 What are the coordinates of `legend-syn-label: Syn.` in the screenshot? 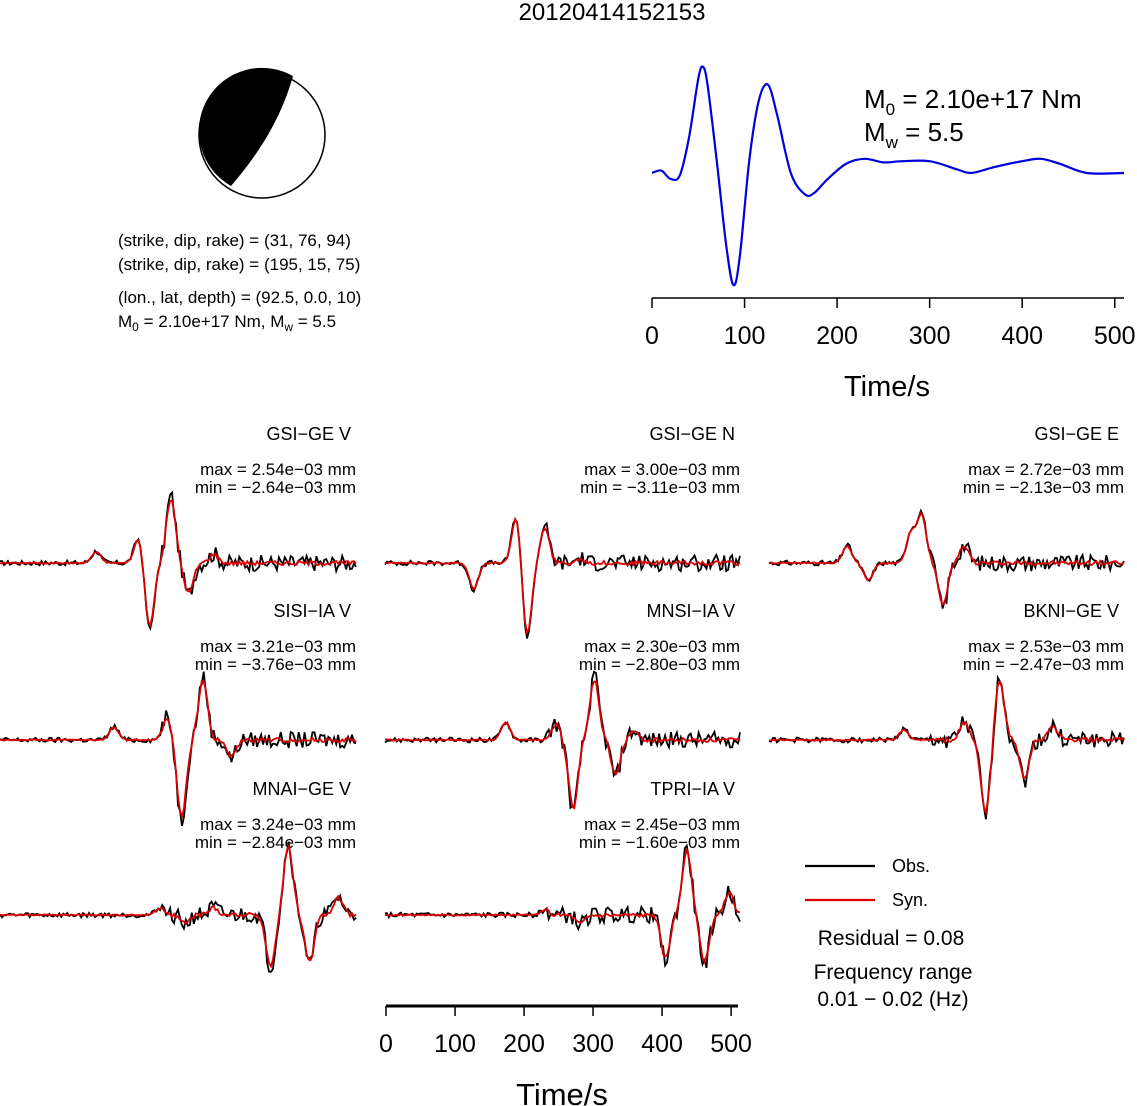 It's located at (910, 900).